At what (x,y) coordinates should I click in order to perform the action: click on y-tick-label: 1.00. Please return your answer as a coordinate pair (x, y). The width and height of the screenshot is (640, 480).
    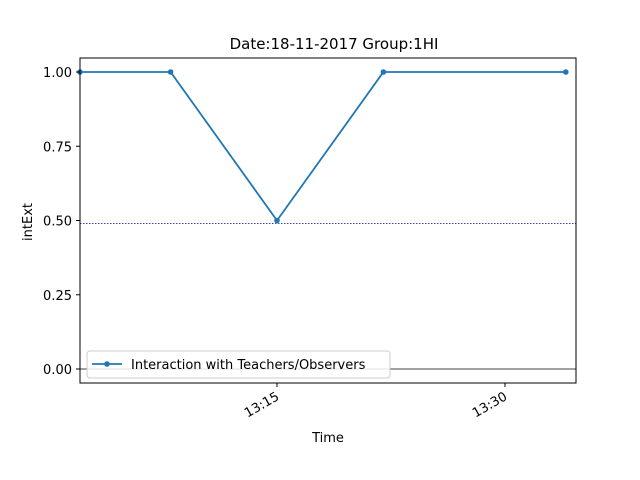
    Looking at the image, I should click on (57, 73).